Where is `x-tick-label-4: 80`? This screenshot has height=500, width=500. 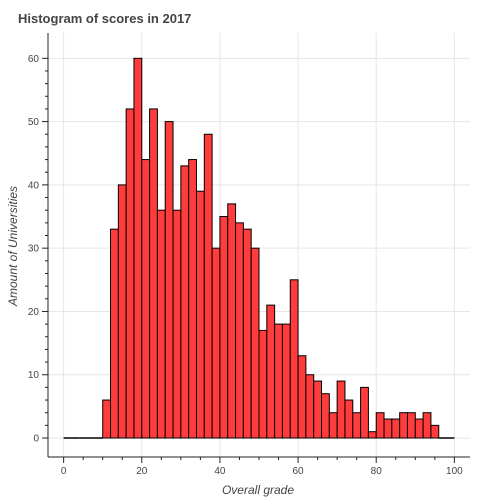 x-tick-label-4: 80 is located at coordinates (377, 471).